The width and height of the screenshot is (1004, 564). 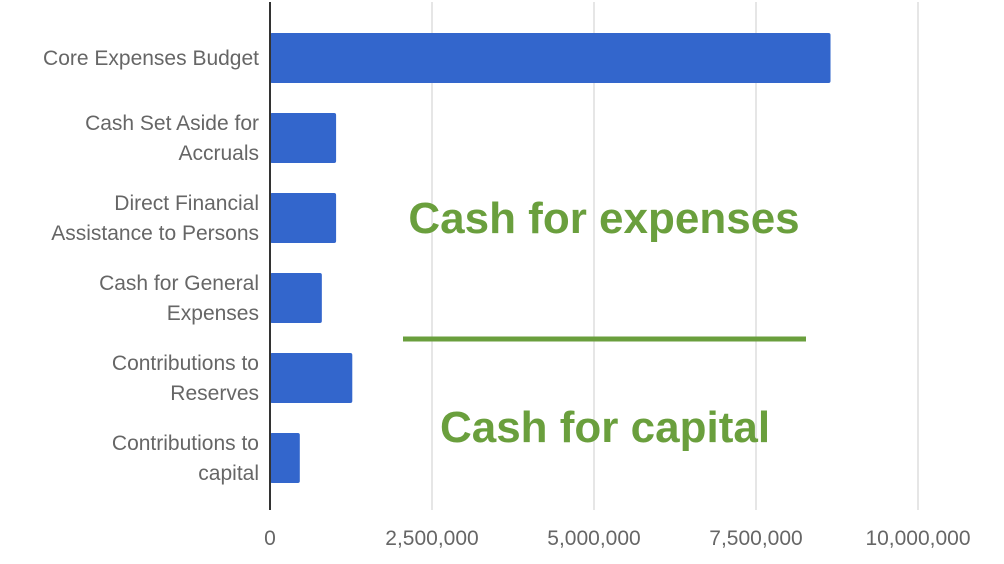 I want to click on x-tick-label: 10,000,000, so click(x=917, y=538).